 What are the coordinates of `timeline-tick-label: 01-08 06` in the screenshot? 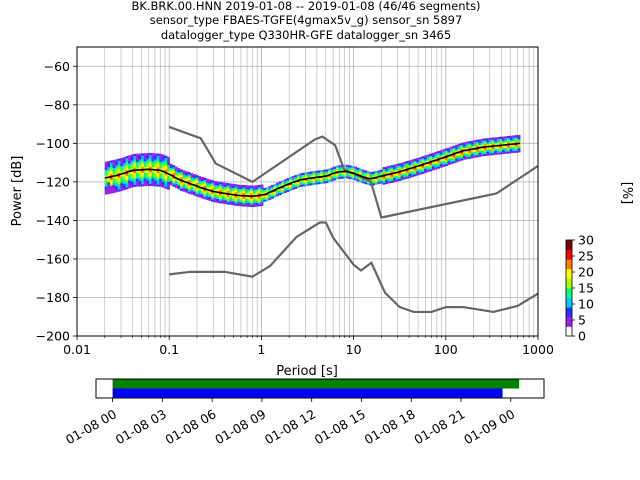 It's located at (190, 426).